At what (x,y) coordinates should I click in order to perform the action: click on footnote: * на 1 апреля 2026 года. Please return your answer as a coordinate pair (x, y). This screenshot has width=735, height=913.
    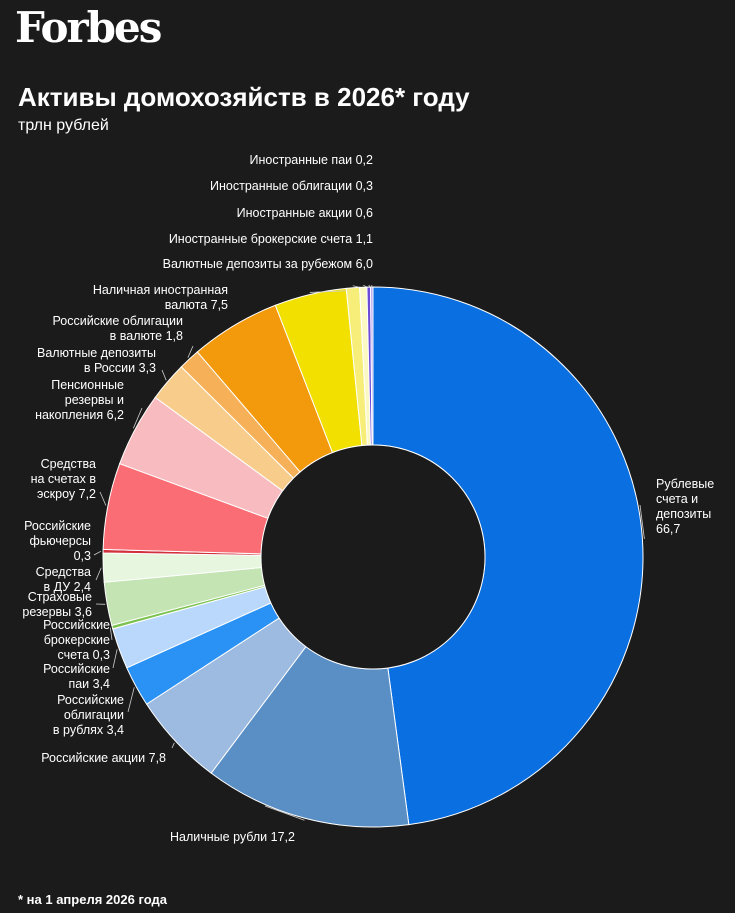
    Looking at the image, I should click on (92, 899).